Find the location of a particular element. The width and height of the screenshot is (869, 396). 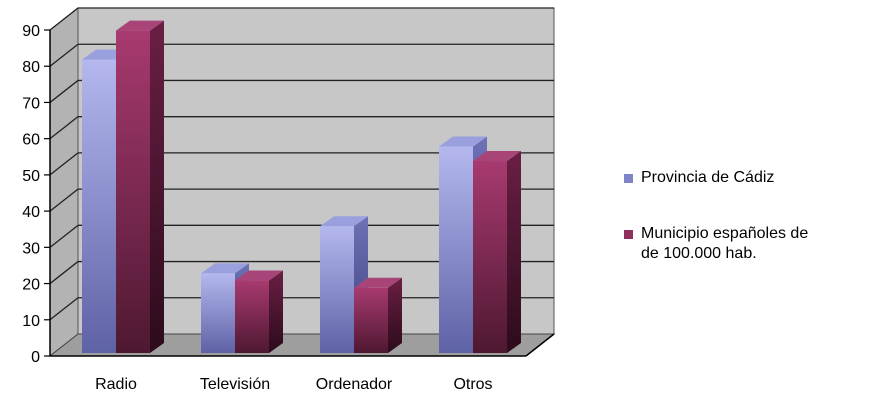

bar-top-s1-Radio is located at coordinates (140, 25).